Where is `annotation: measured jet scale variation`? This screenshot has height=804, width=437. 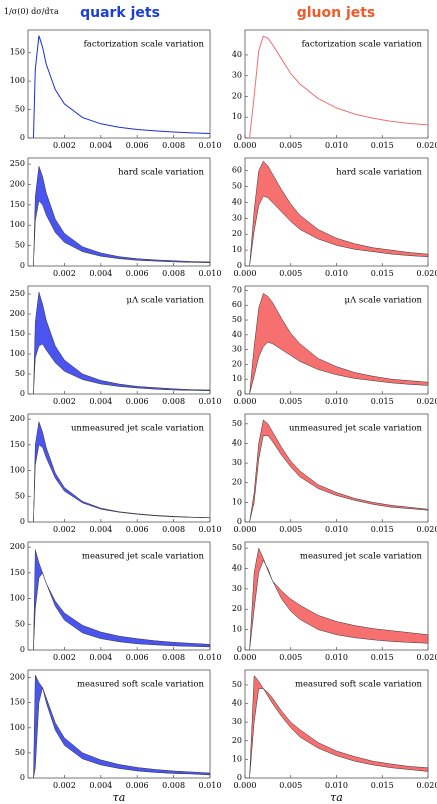
annotation: measured jet scale variation is located at coordinates (143, 557).